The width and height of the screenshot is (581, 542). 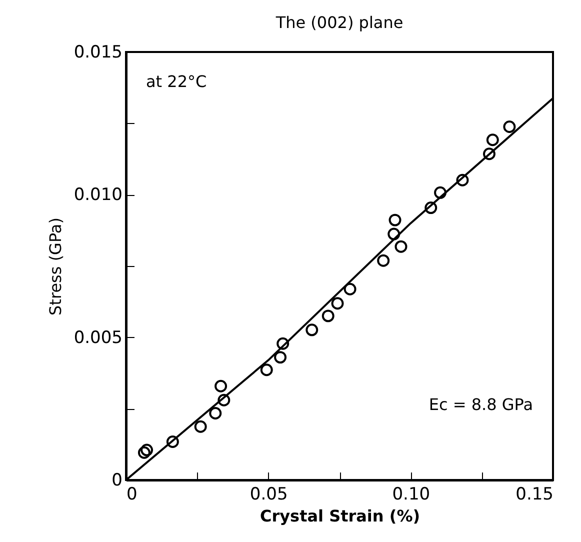 I want to click on annotation: Ec = 8.8 GPa, so click(x=480, y=404).